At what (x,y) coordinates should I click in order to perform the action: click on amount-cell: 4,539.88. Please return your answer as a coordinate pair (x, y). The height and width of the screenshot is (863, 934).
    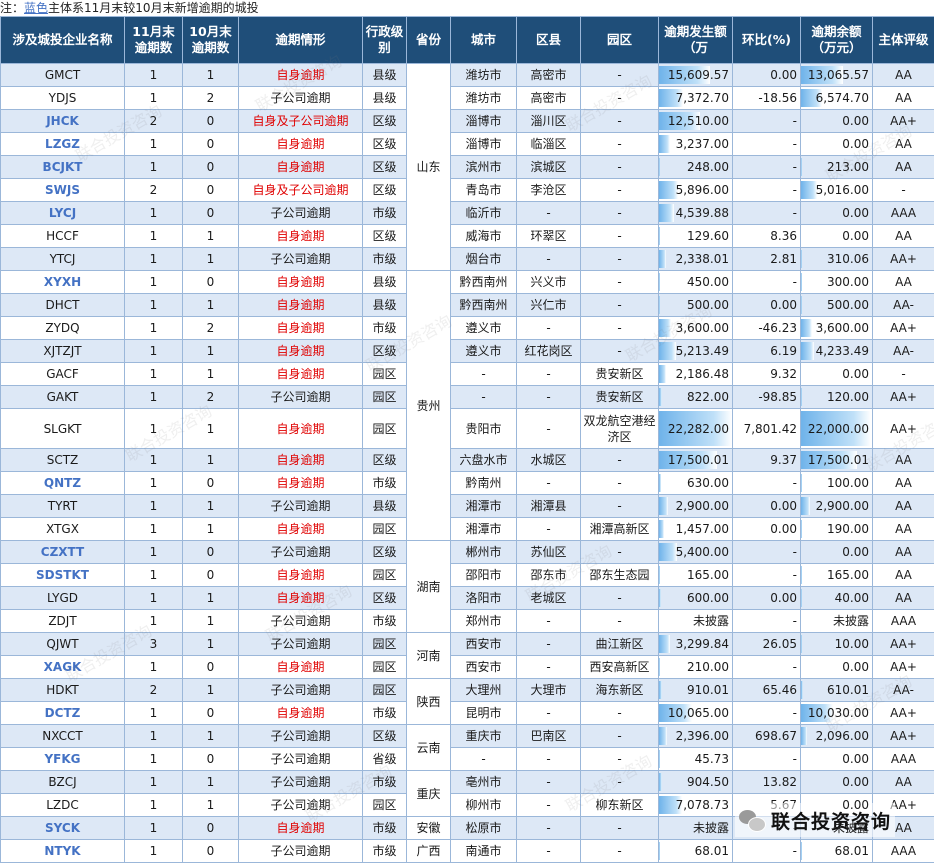
    Looking at the image, I should click on (696, 213).